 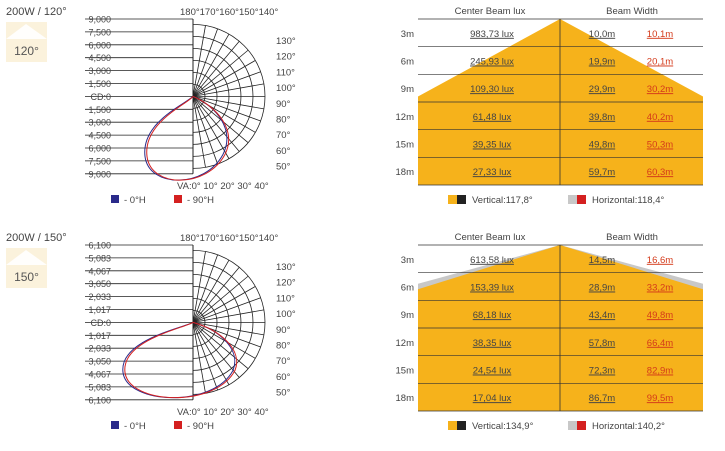 What do you see at coordinates (407, 89) in the screenshot?
I see `distance-label: 9m` at bounding box center [407, 89].